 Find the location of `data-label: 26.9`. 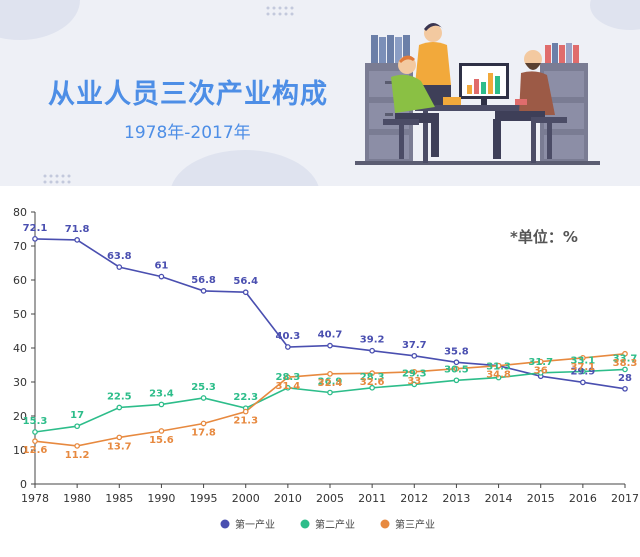

data-label: 26.9 is located at coordinates (330, 382).